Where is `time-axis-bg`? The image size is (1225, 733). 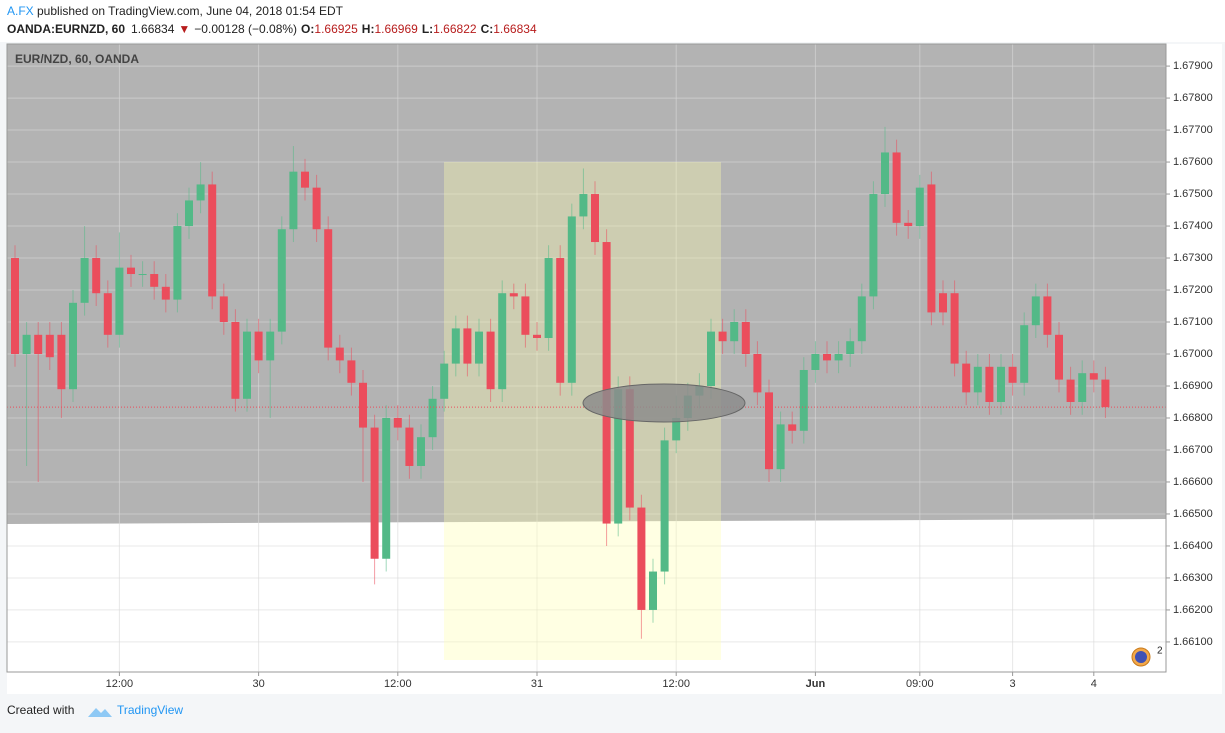 time-axis-bg is located at coordinates (614, 683).